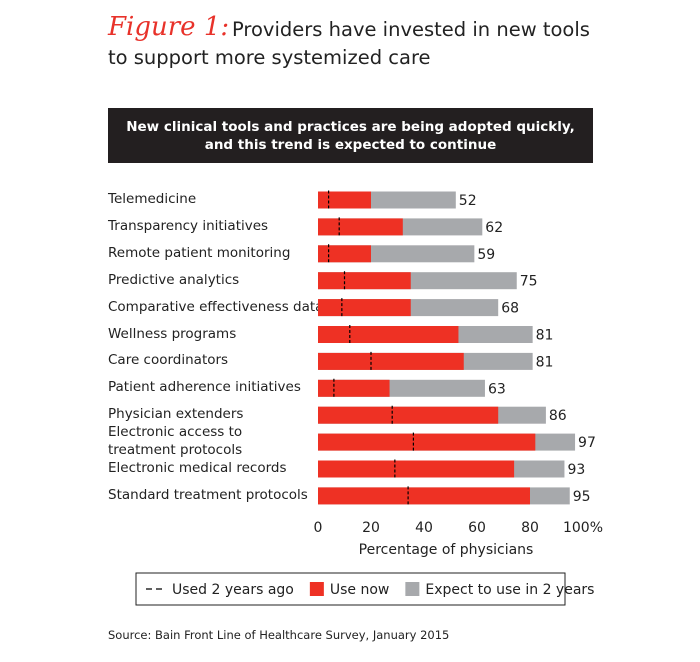  I want to click on value-label: 93, so click(576, 470).